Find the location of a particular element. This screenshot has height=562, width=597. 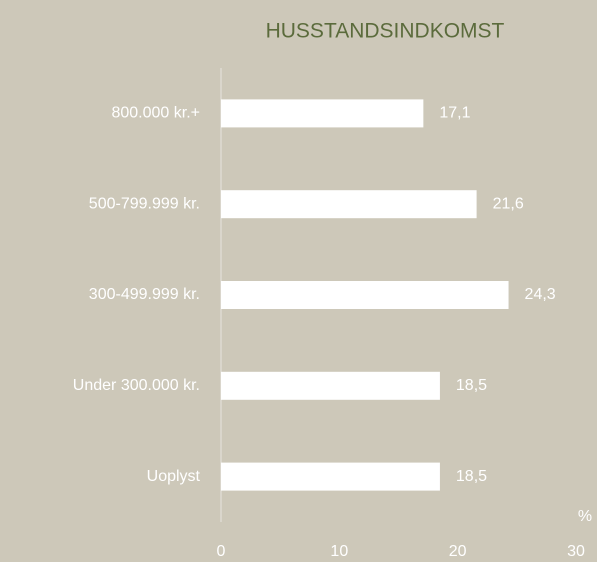

x-tick-label: 0 is located at coordinates (221, 551).